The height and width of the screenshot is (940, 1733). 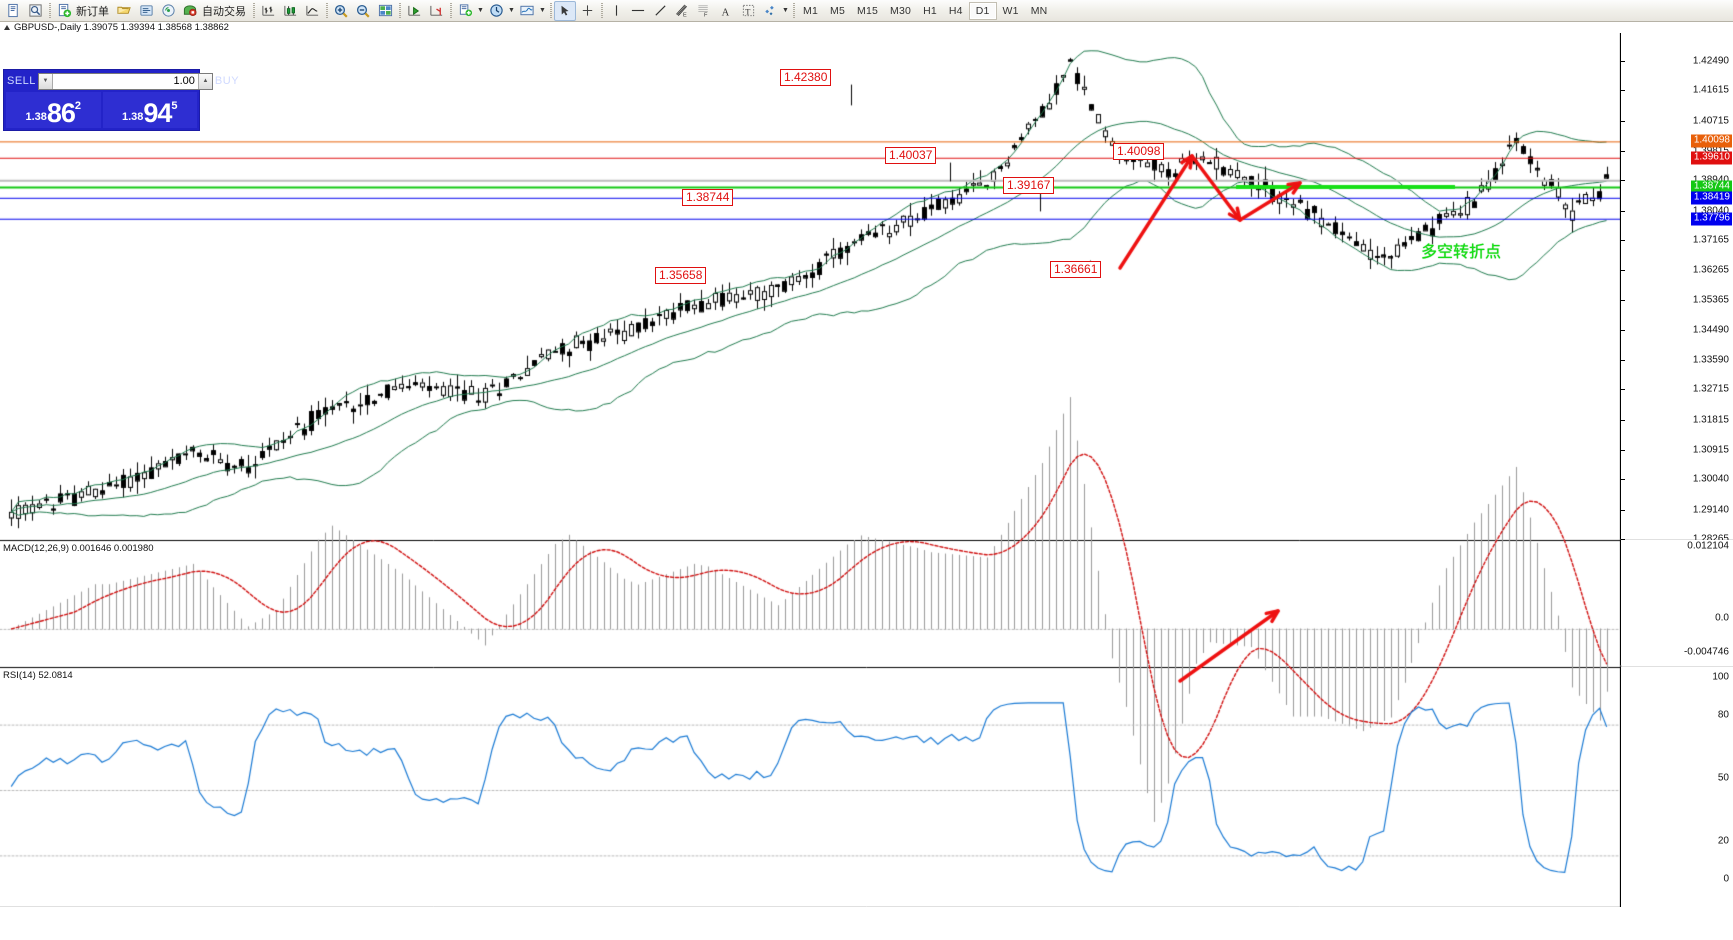 I want to click on collapse-triangle-icon, so click(x=7, y=27).